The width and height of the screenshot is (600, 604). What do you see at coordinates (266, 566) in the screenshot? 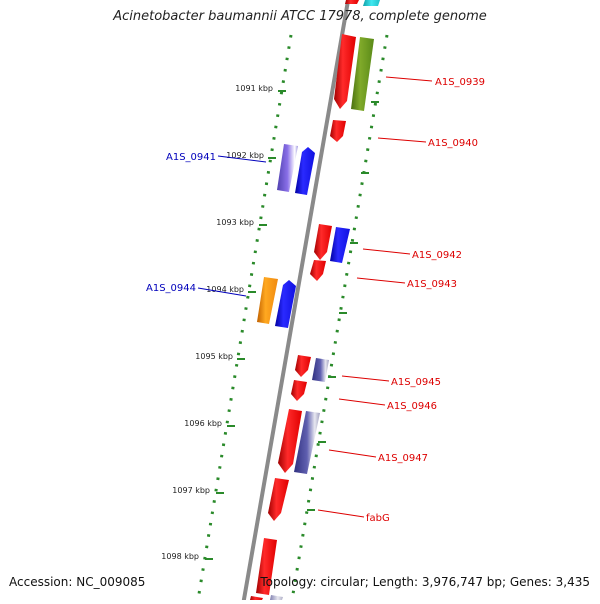
I see `gene-red-bottom` at bounding box center [266, 566].